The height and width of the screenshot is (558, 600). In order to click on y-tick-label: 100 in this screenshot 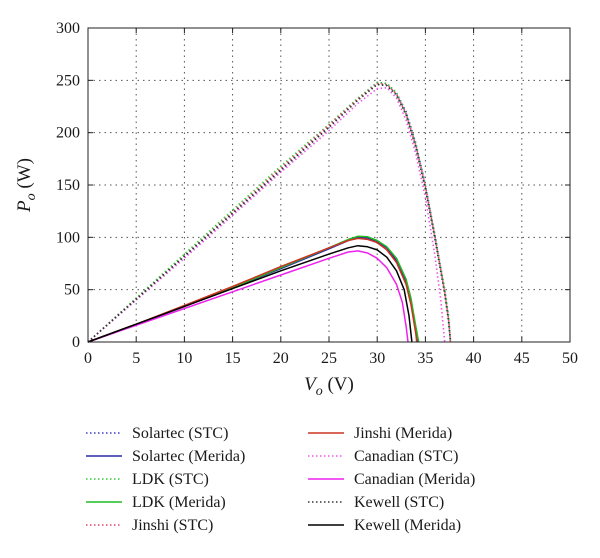, I will do `click(68, 237)`.